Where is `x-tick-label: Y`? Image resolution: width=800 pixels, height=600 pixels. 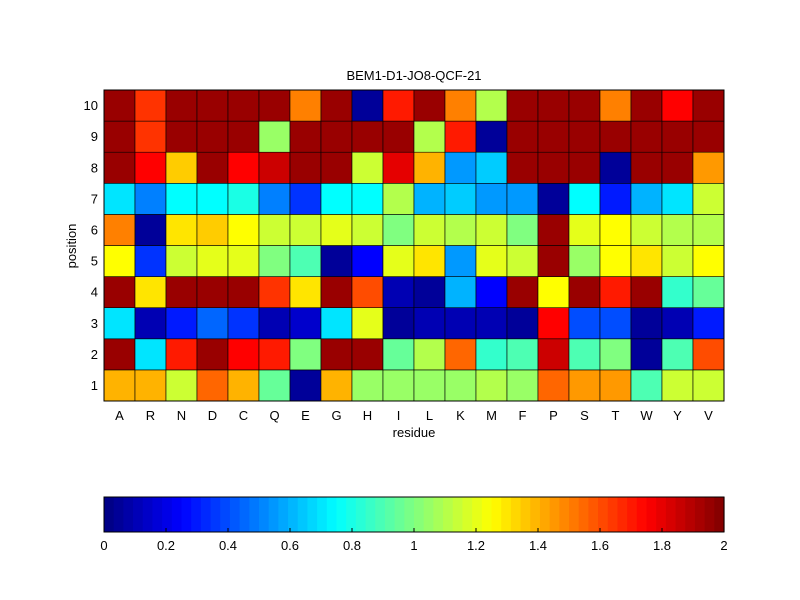 x-tick-label: Y is located at coordinates (677, 415).